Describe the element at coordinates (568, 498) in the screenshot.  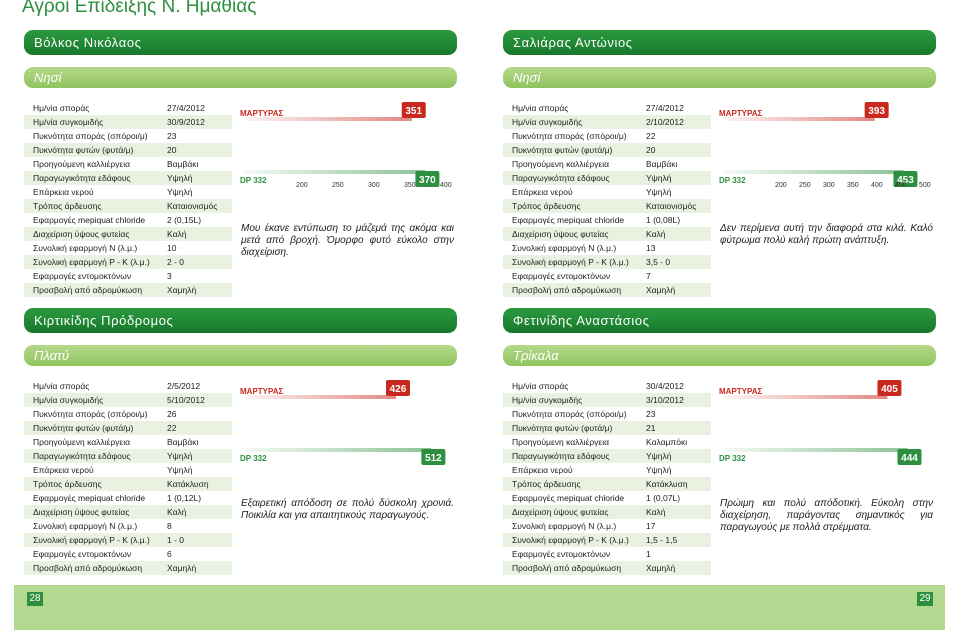
I see `row-label: Εφαρμογές mepiquat chloride` at that location.